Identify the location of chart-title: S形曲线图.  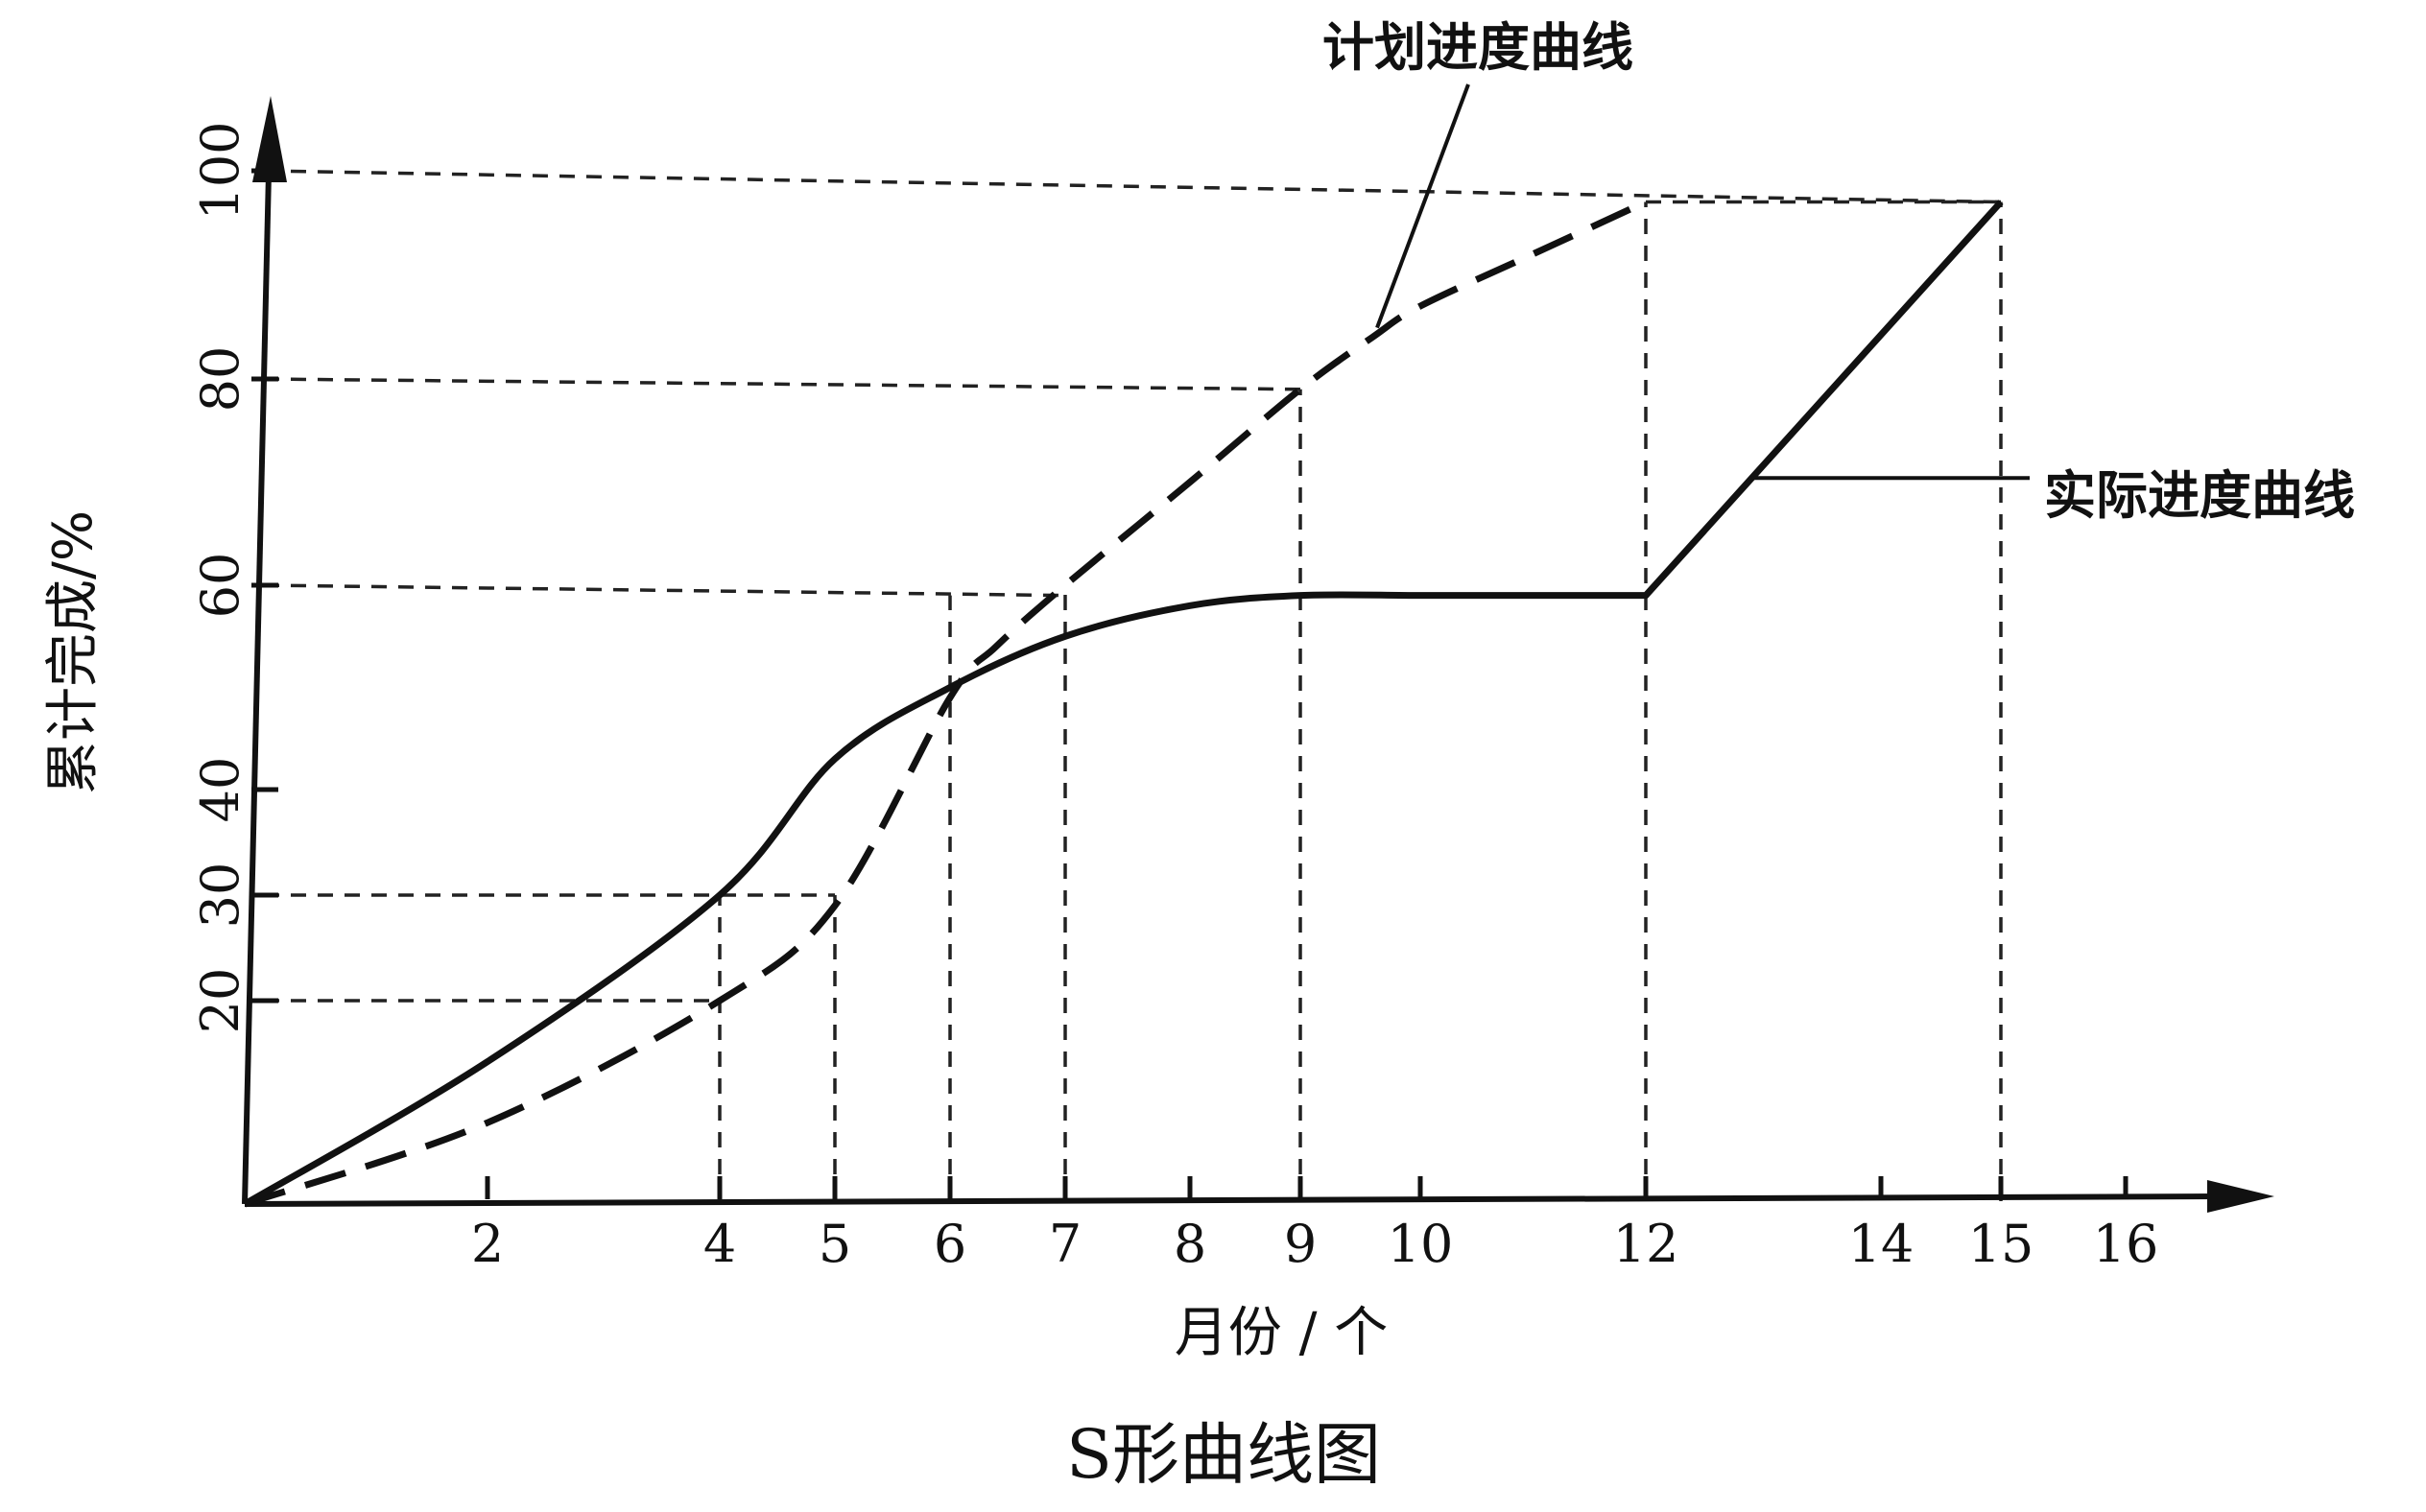
(1223, 1454).